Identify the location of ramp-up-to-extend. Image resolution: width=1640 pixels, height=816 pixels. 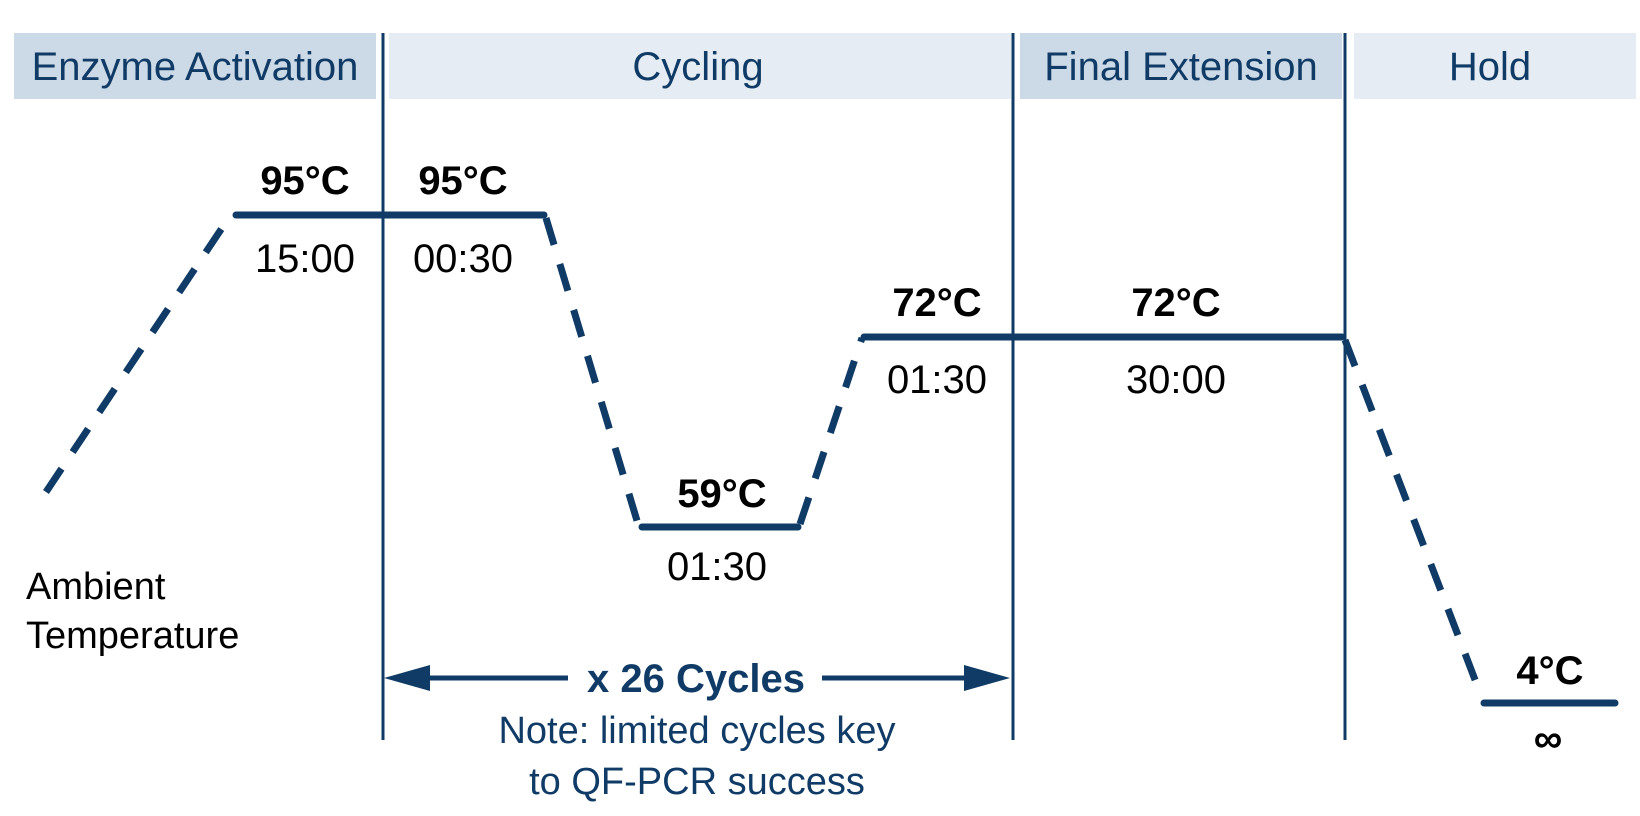
(831, 431).